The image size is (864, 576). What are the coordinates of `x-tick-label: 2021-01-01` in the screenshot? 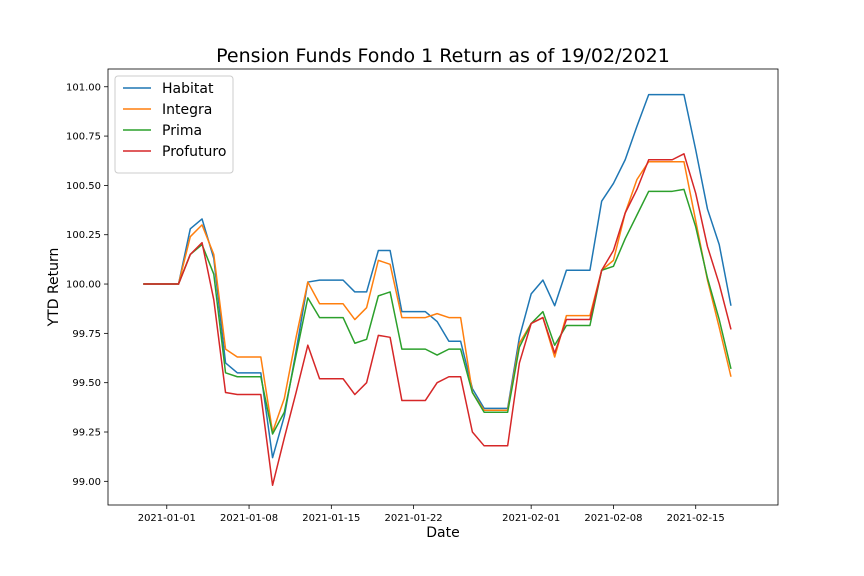 It's located at (167, 518).